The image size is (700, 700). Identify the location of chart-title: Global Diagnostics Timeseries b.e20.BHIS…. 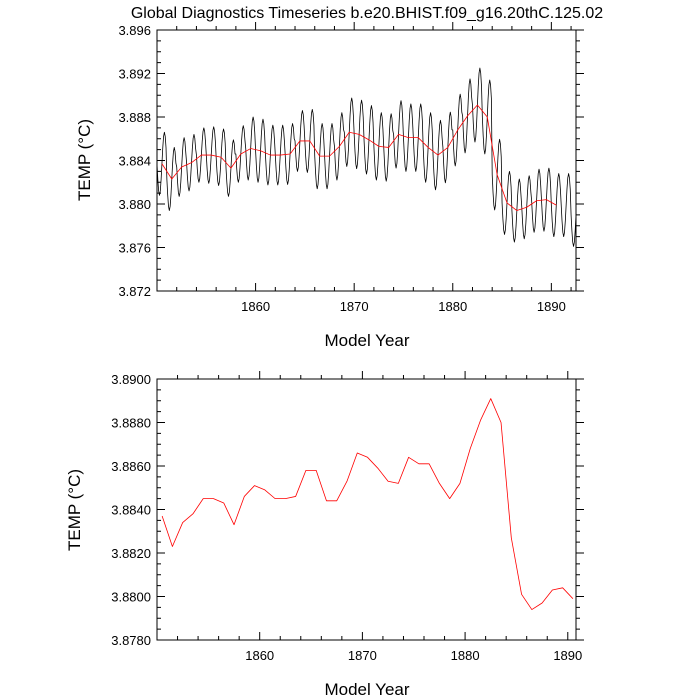
(367, 13).